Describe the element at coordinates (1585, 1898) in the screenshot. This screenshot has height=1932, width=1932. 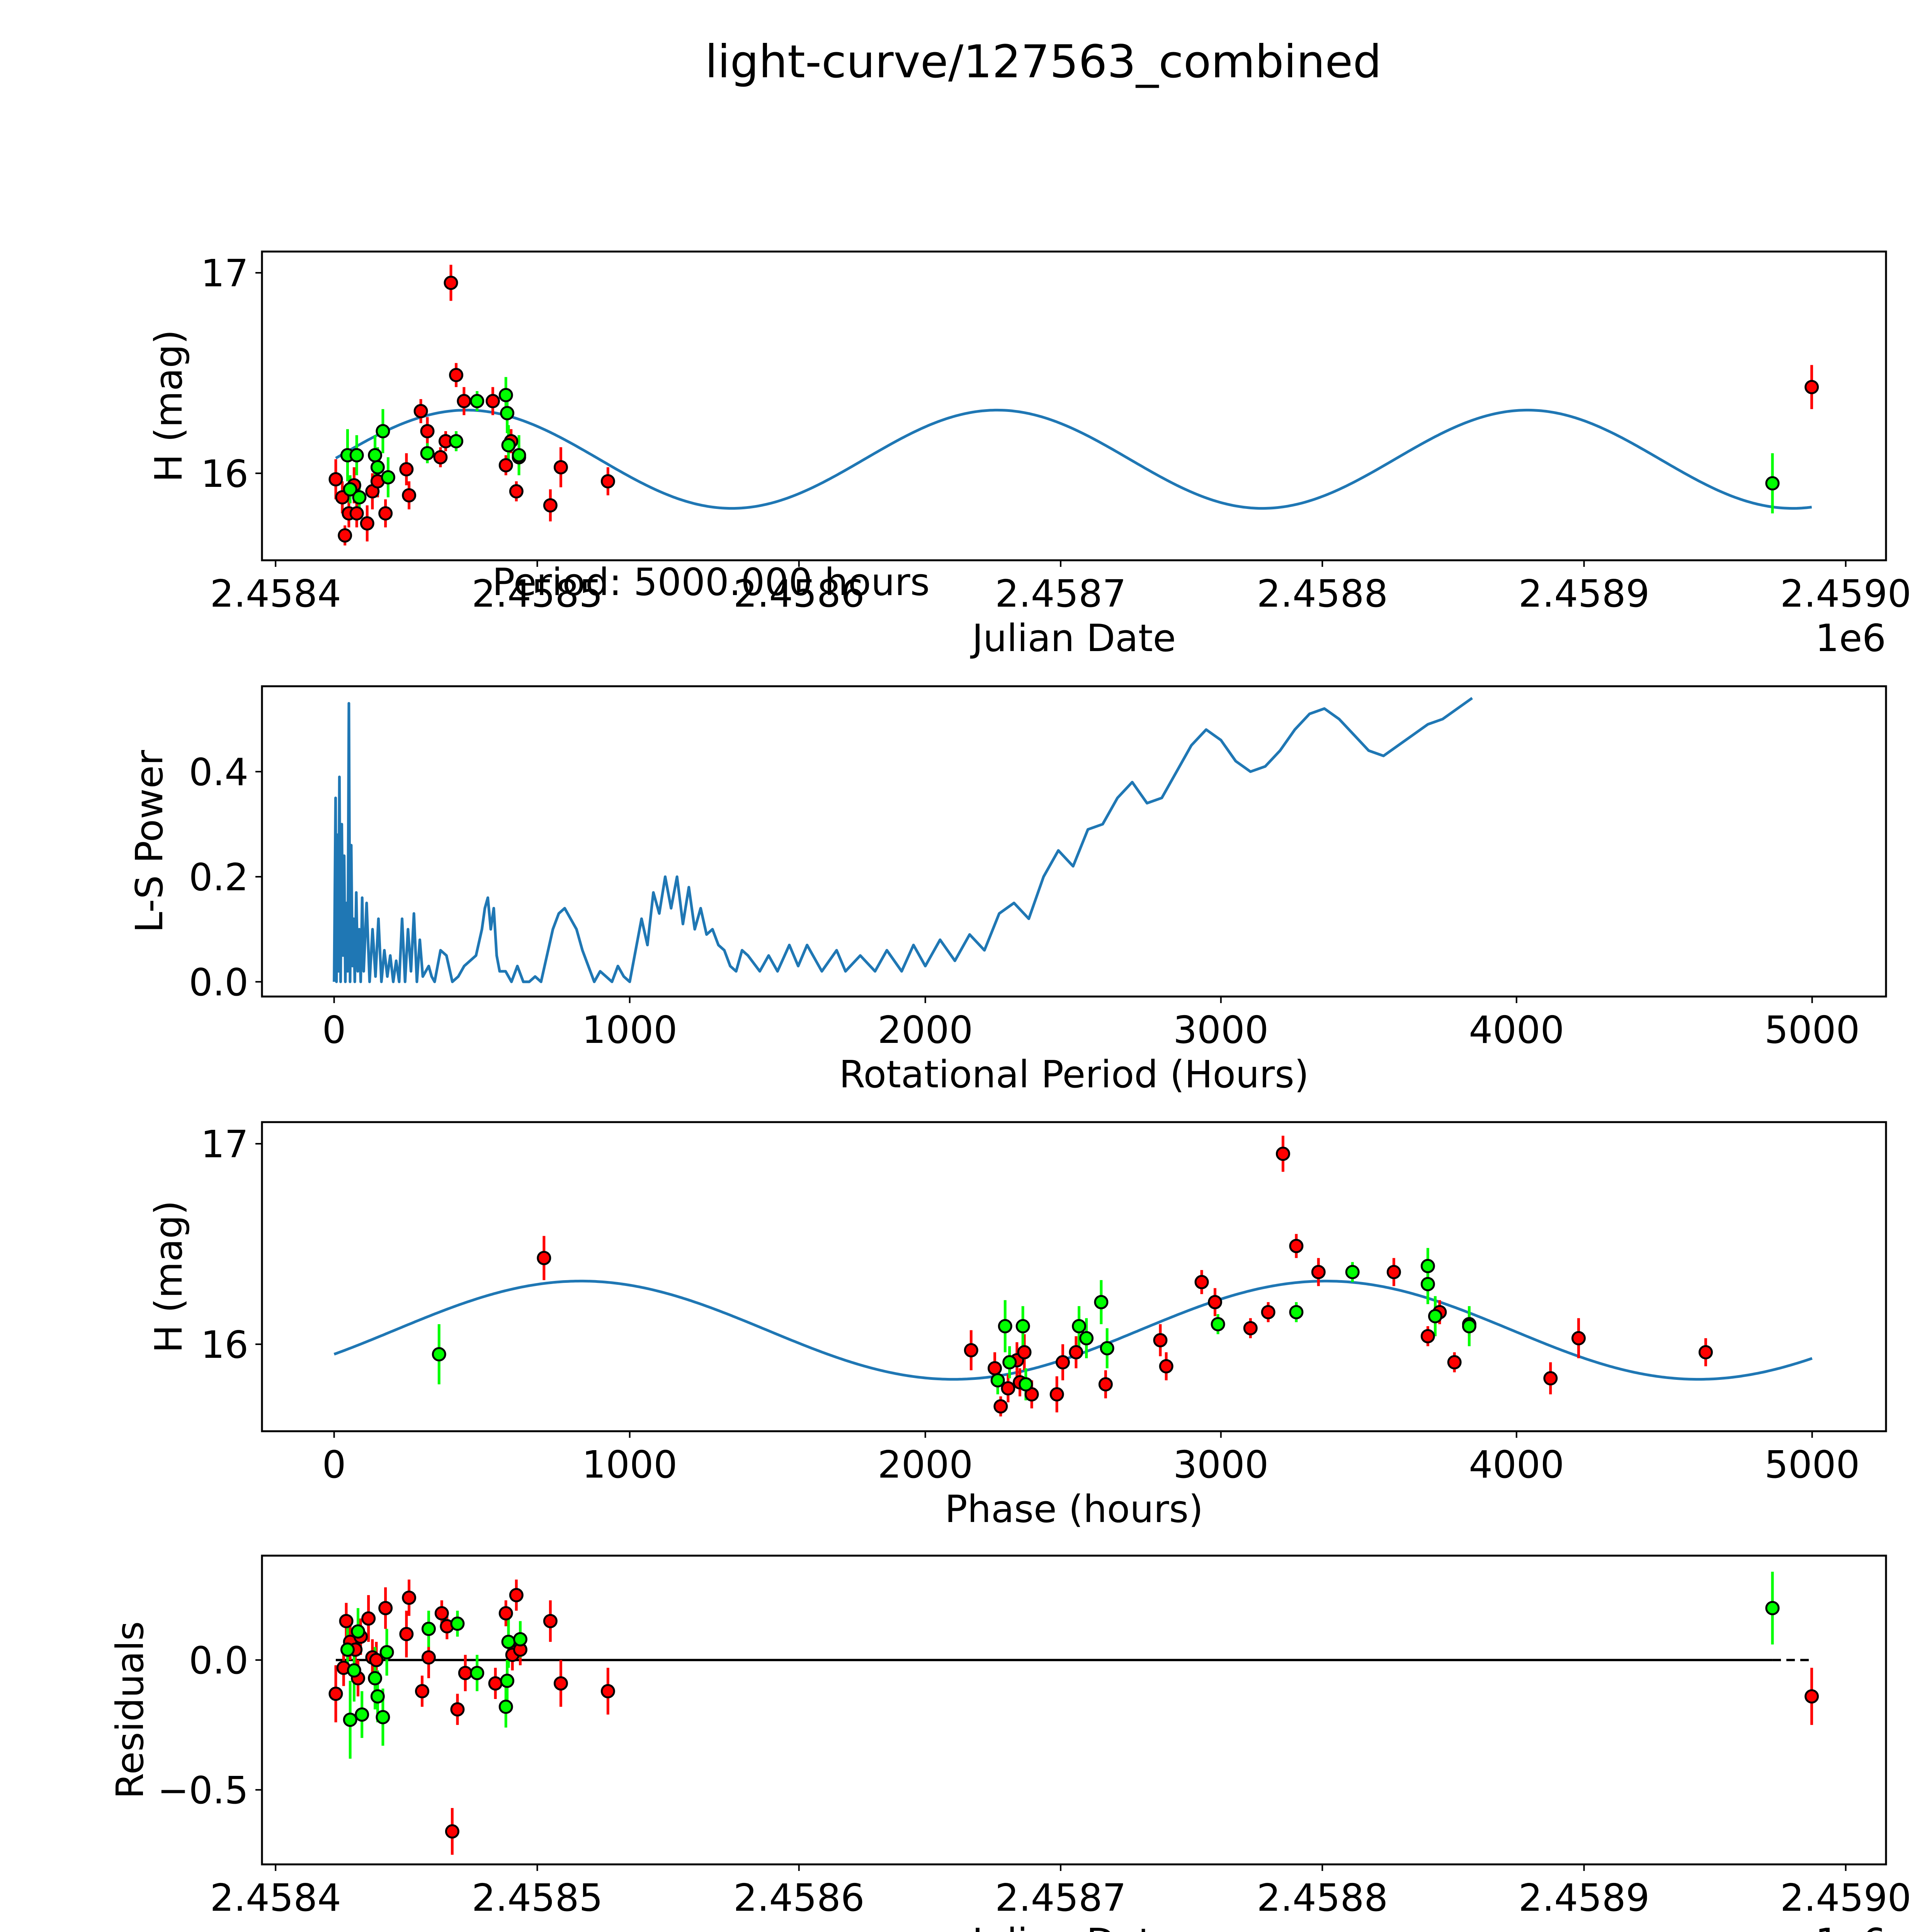
I see `residuals-xtick-label: 2.4589` at that location.